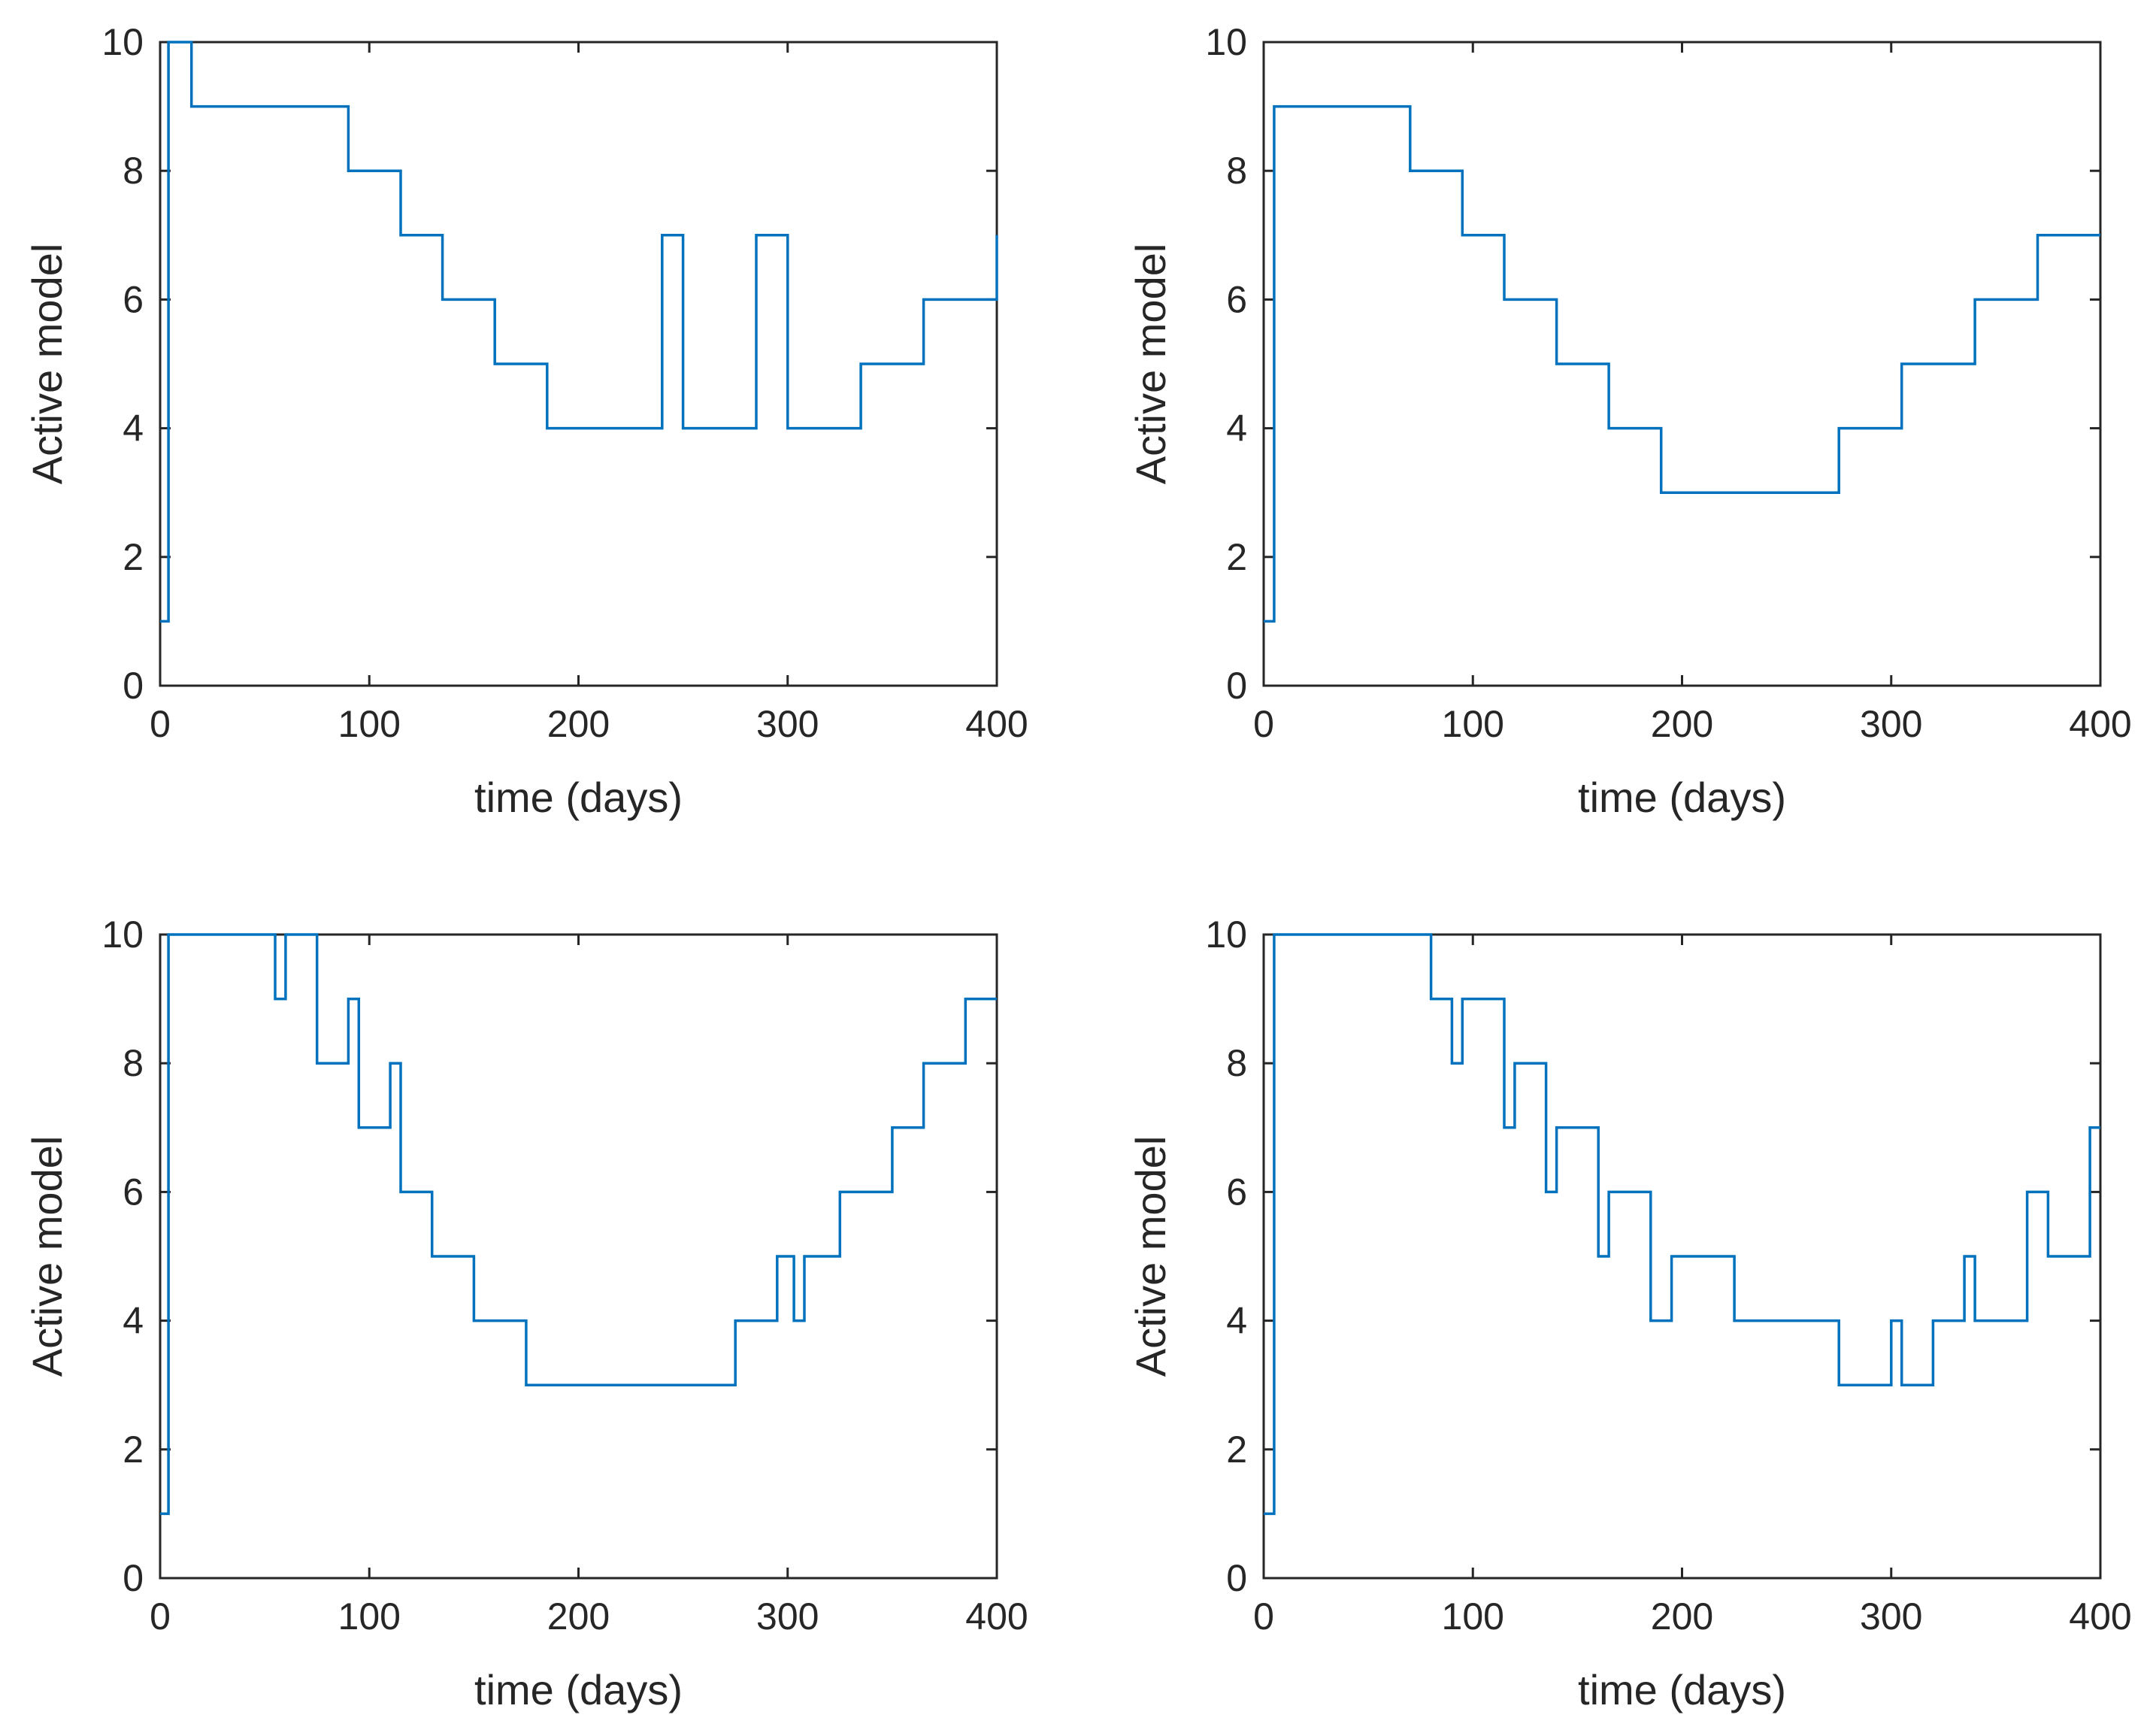  I want to click on plot-frame, so click(579, 1256).